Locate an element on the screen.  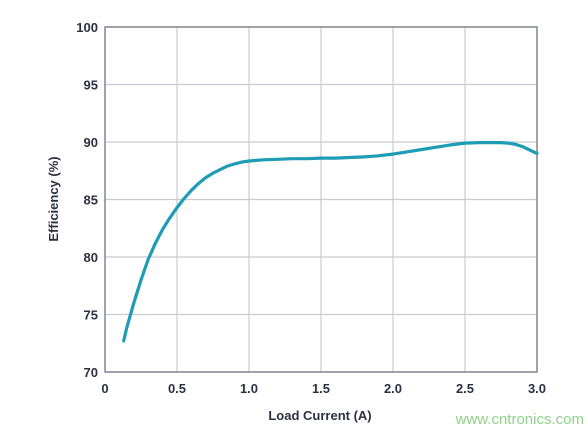
y-tick-label-4: 90 is located at coordinates (91, 142).